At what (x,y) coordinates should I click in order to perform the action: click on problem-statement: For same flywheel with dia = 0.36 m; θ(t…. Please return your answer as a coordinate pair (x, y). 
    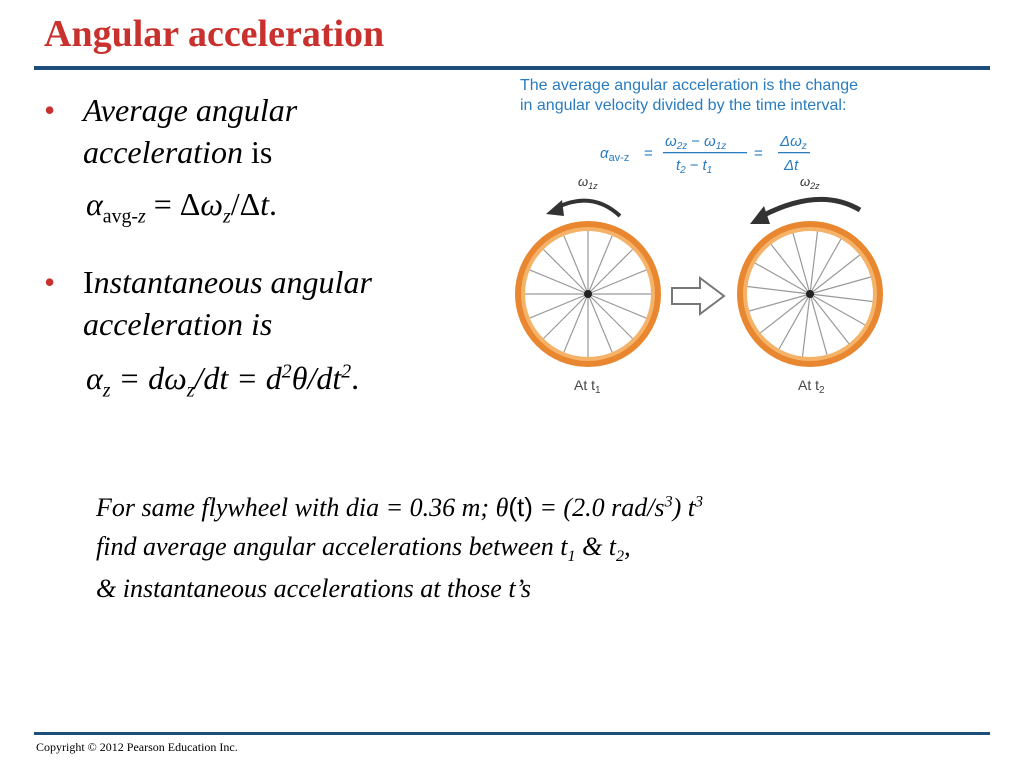
    Looking at the image, I should click on (399, 548).